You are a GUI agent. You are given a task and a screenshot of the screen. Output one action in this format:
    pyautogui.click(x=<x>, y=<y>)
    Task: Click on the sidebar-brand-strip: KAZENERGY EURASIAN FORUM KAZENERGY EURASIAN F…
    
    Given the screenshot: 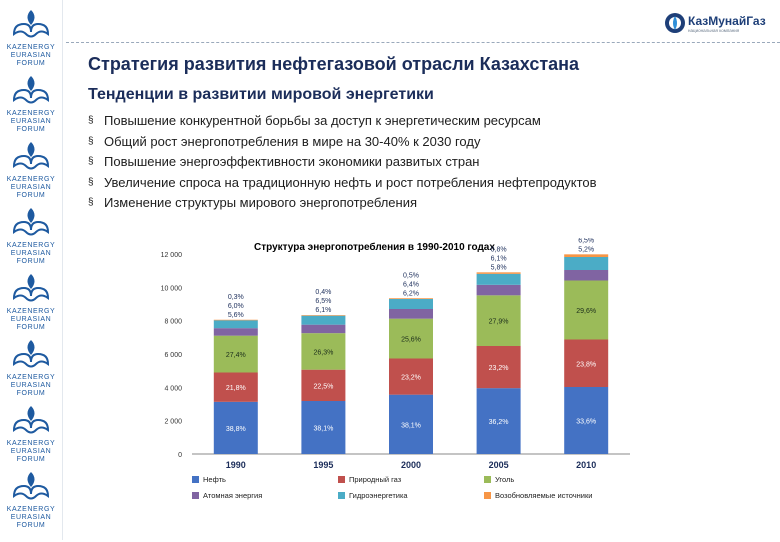 What is the action you would take?
    pyautogui.click(x=31, y=270)
    